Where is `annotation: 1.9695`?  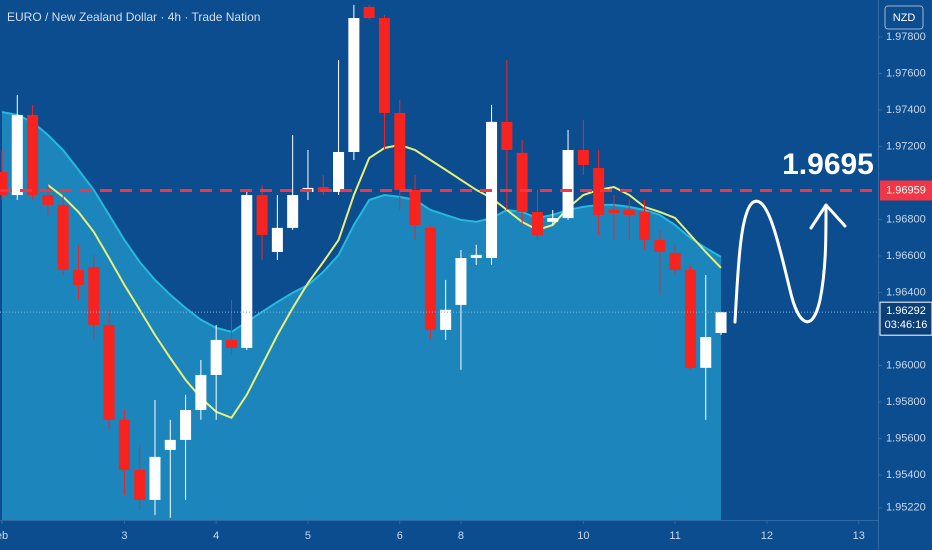
annotation: 1.9695 is located at coordinates (828, 164).